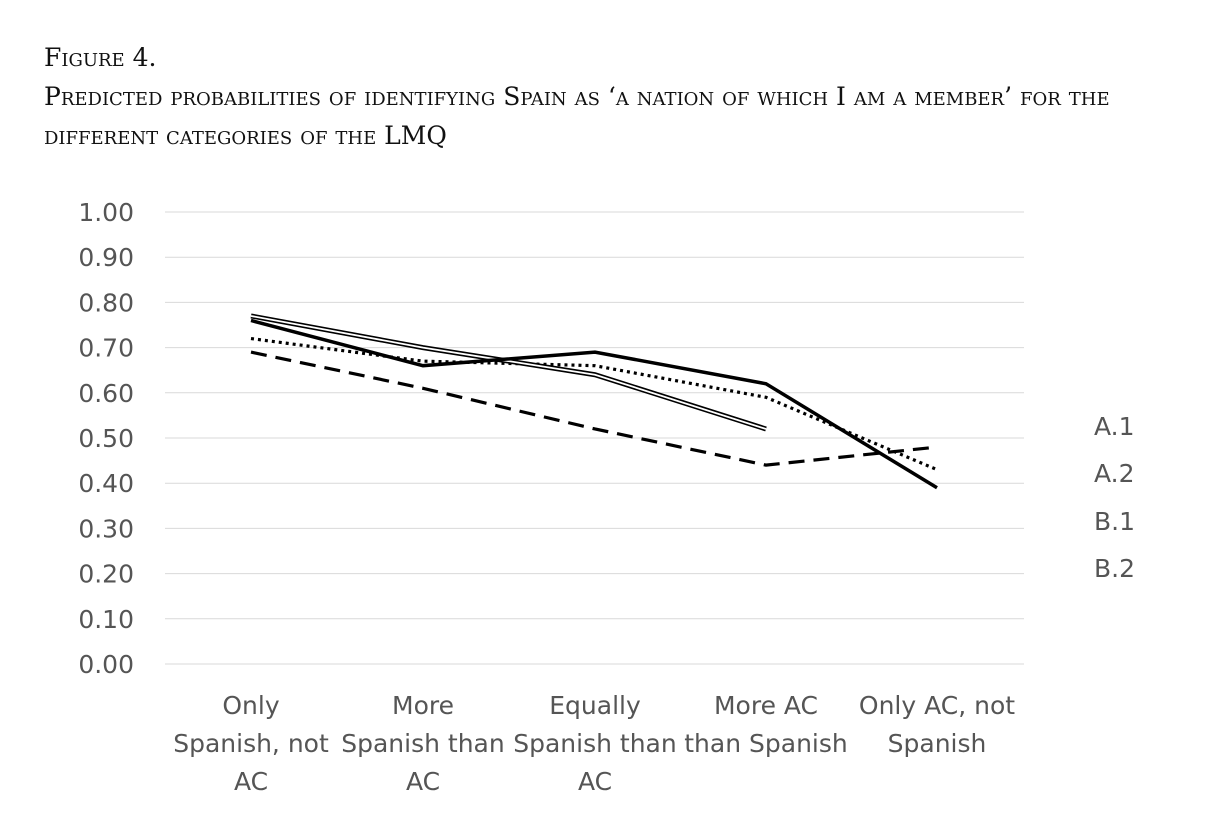 This screenshot has width=1214, height=837. I want to click on series-line-A.1, so click(594, 404).